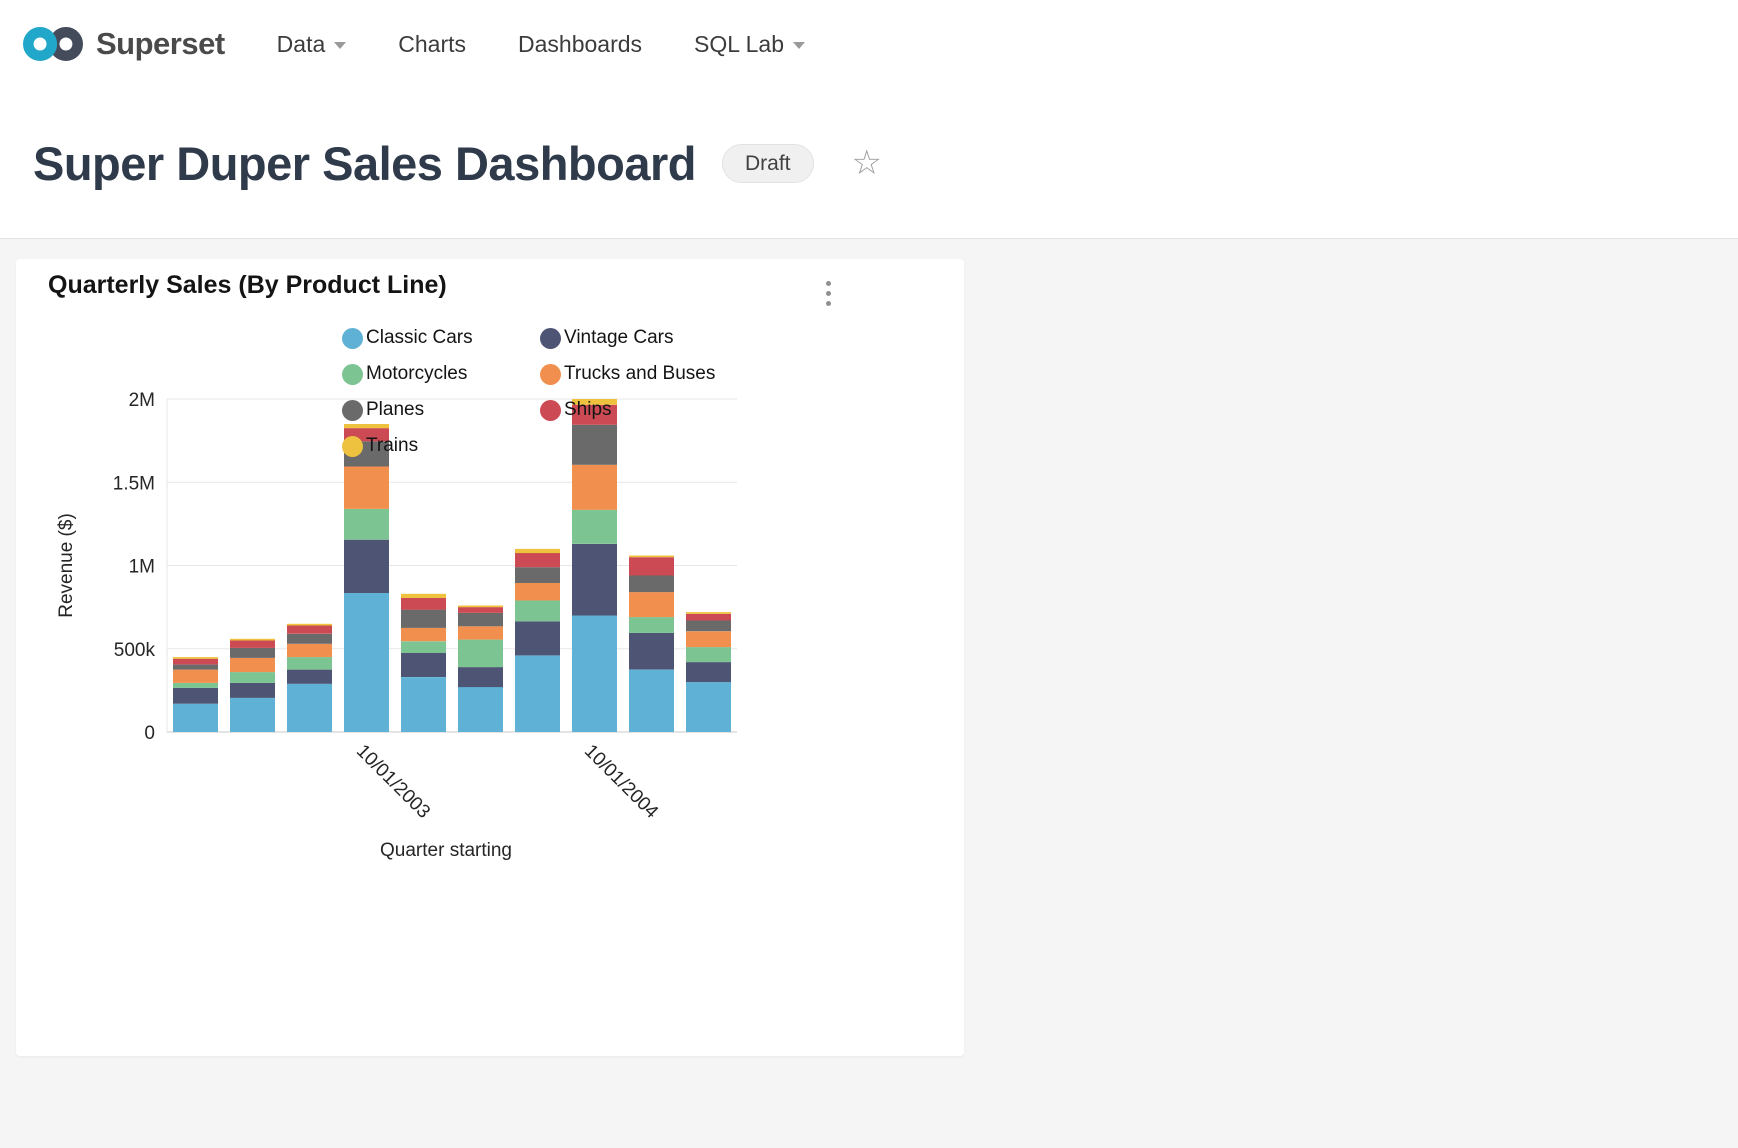  What do you see at coordinates (767, 163) in the screenshot?
I see `status-badge: Draft` at bounding box center [767, 163].